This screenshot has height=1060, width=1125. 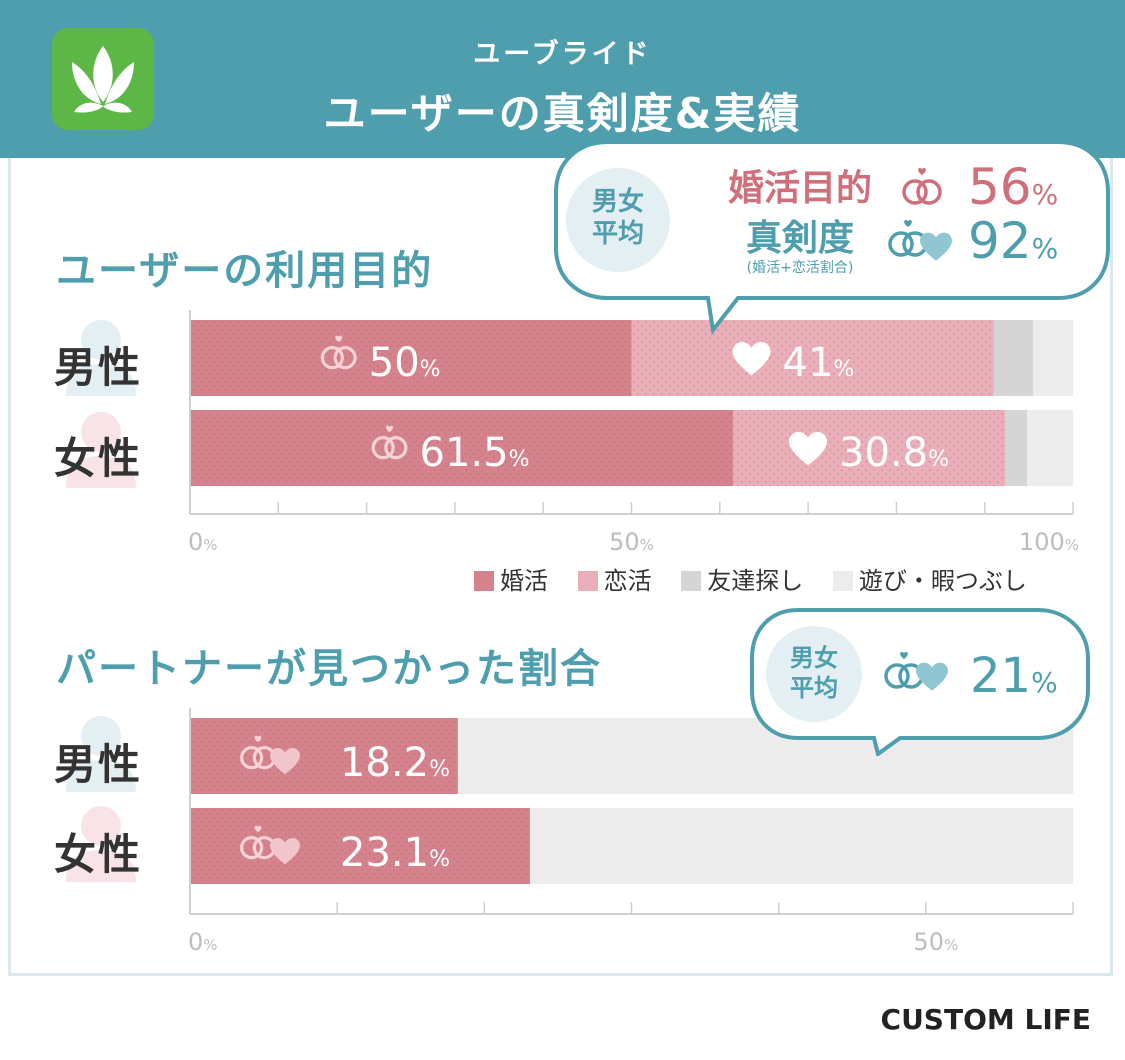 I want to click on bubble1-serious-label: 真剣度, so click(x=800, y=238).